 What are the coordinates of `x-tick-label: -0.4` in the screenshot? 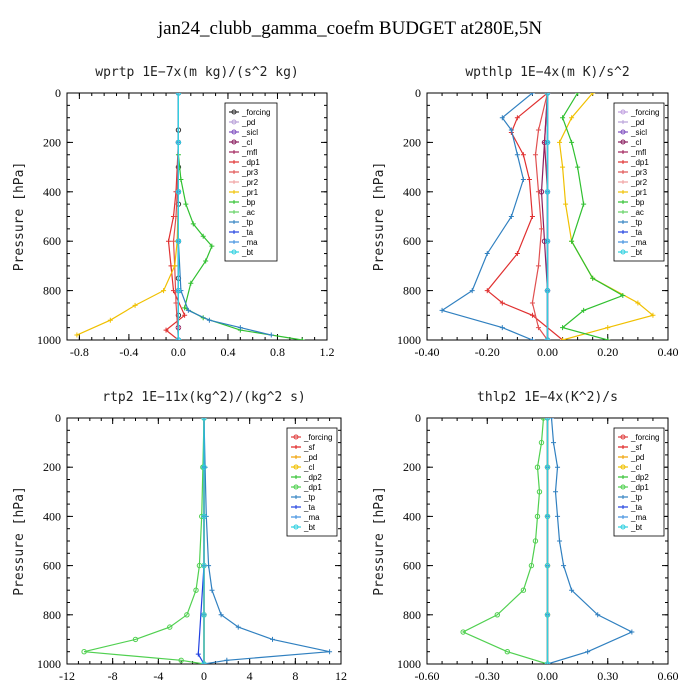 It's located at (128, 352).